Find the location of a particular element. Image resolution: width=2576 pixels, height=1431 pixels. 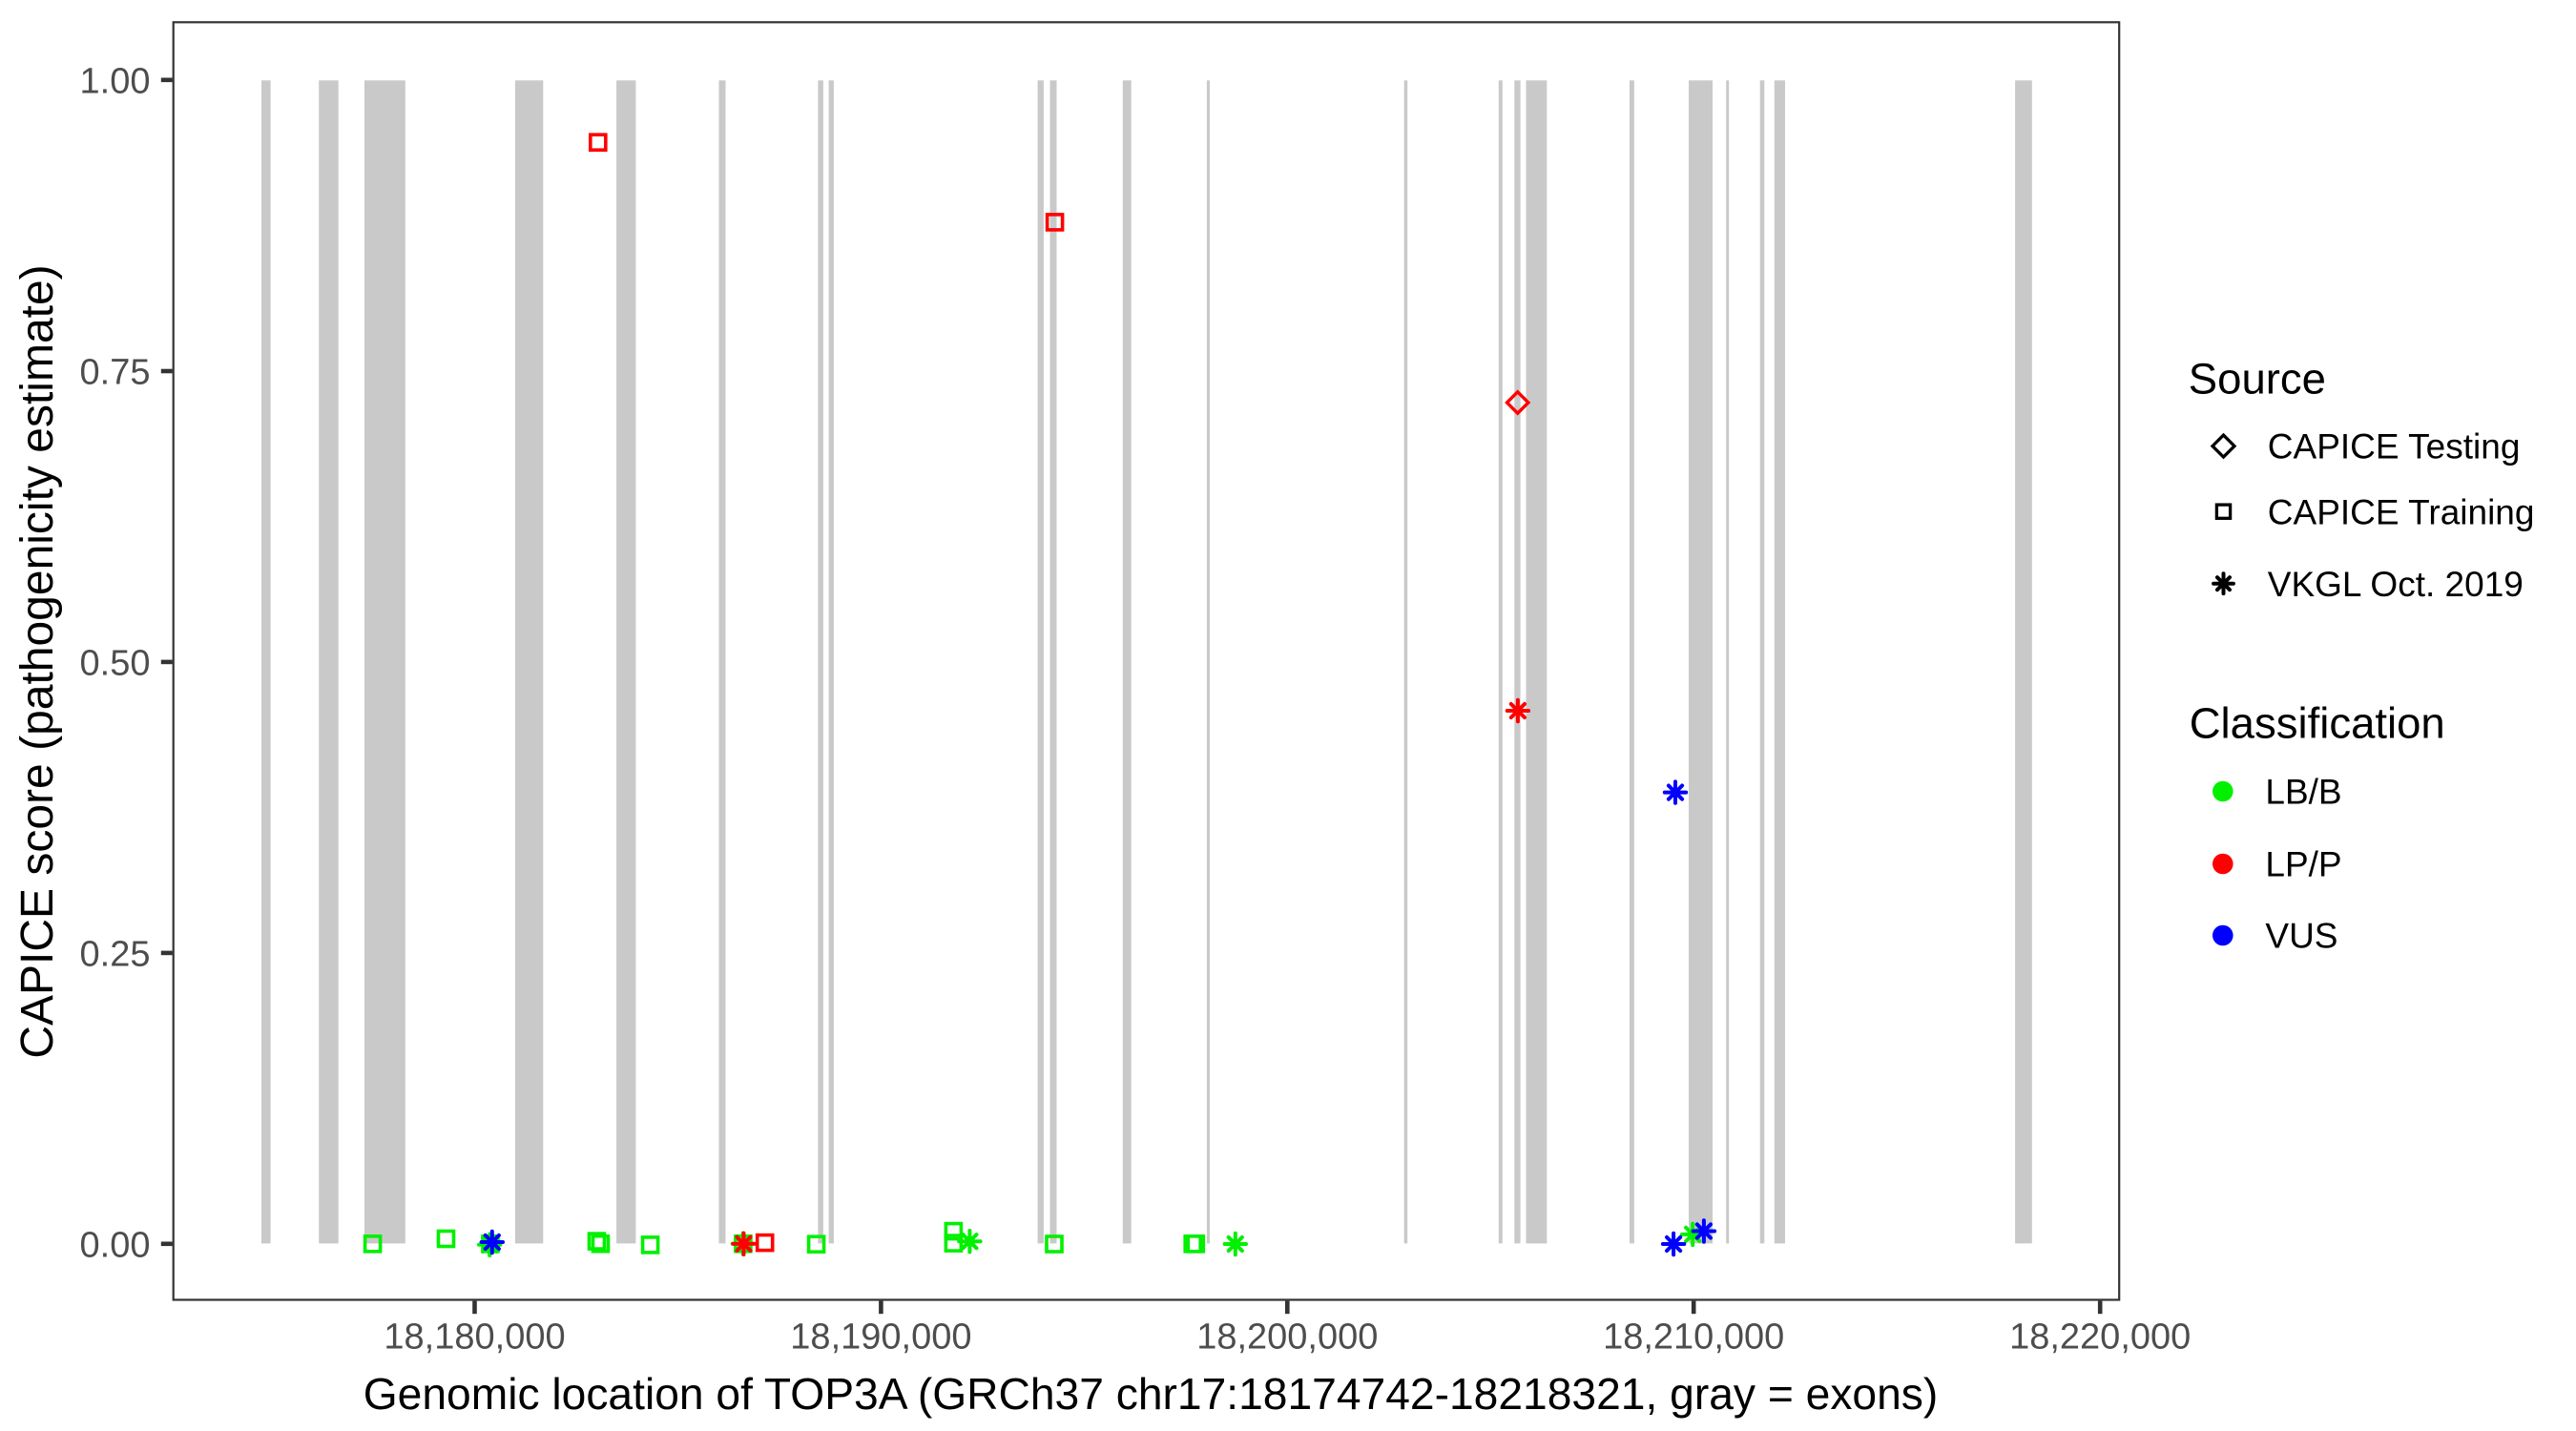

svg-text: CAPICE Testing is located at coordinates (2394, 447).